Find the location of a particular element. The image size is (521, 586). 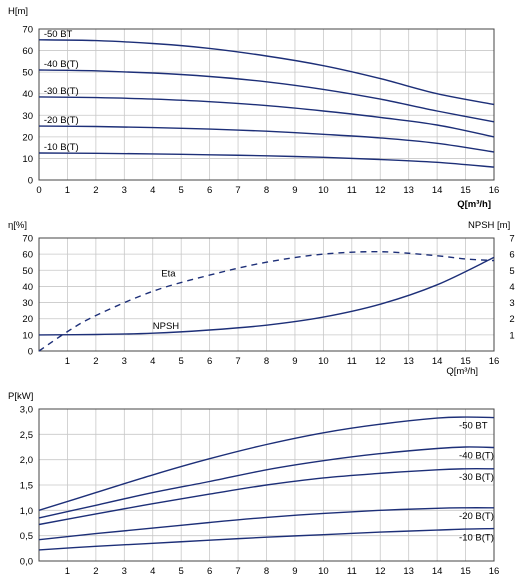

series-label: -40 B(T) is located at coordinates (61, 64).